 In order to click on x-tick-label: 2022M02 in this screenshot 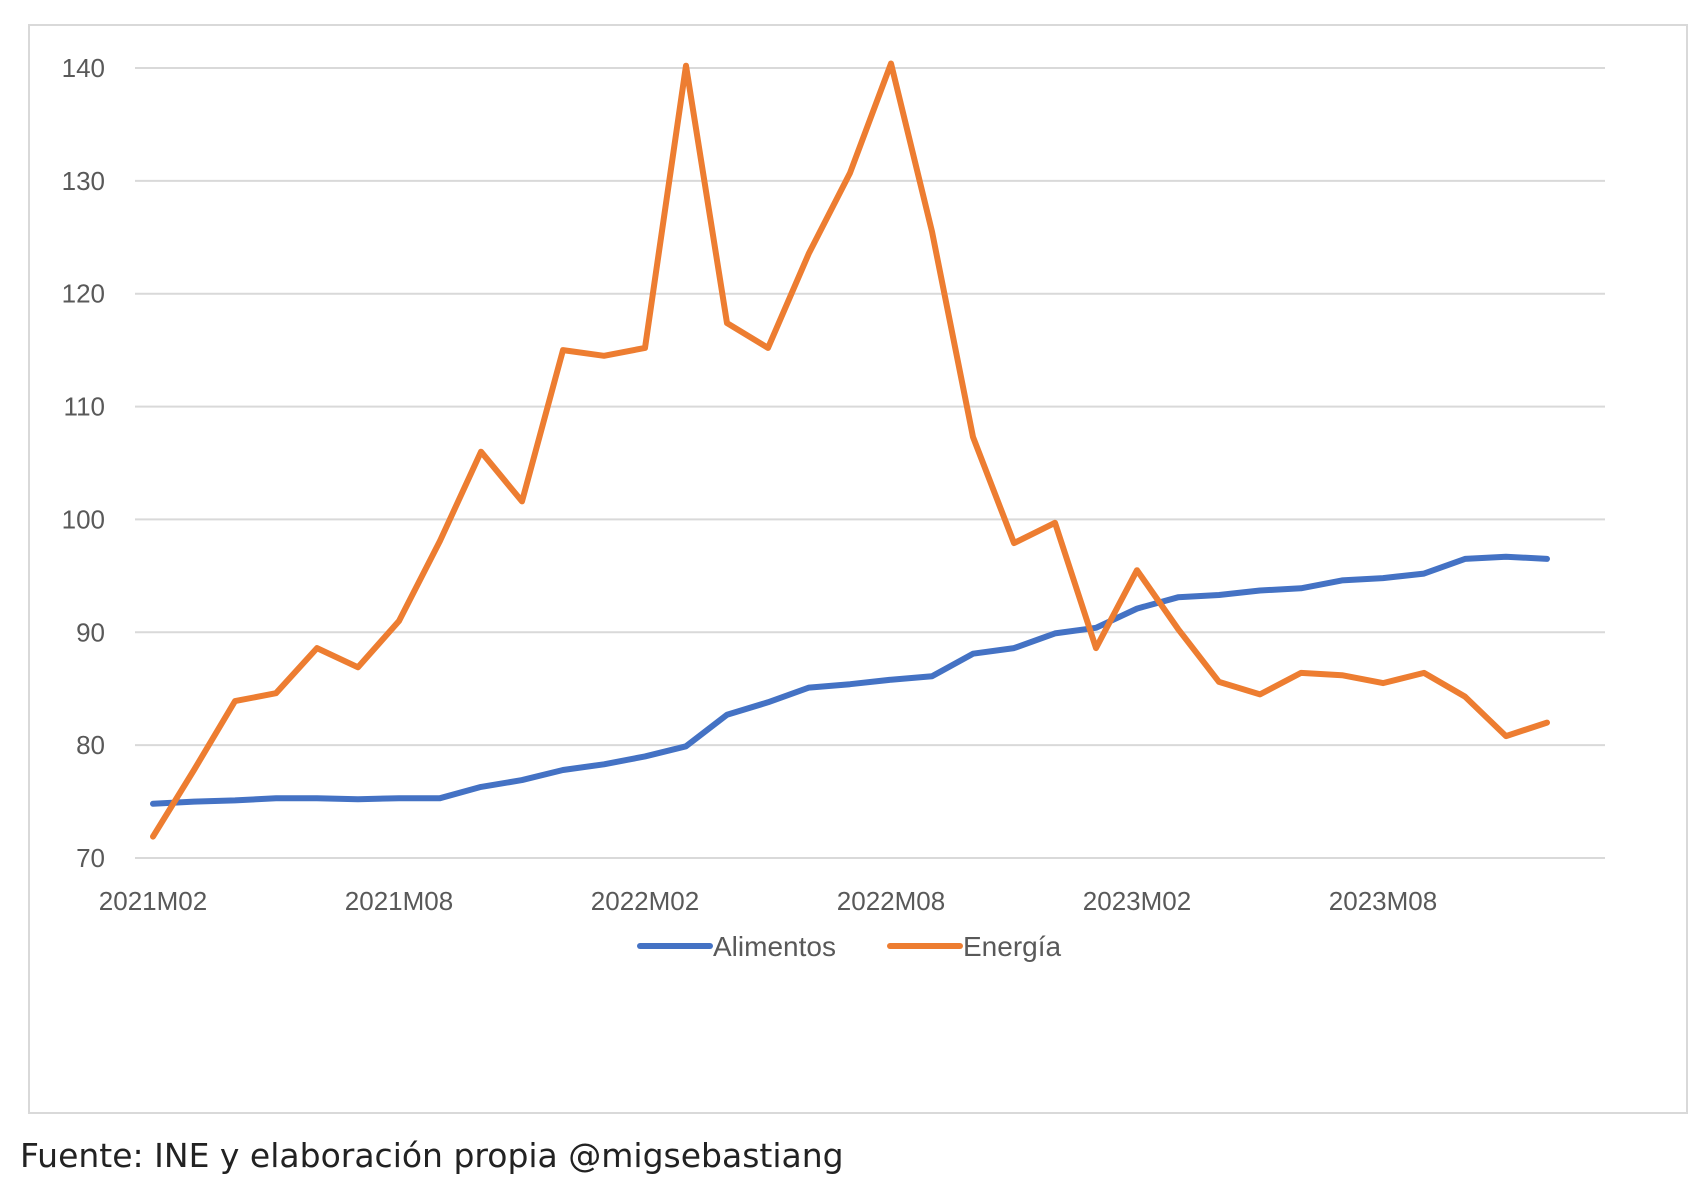, I will do `click(645, 901)`.